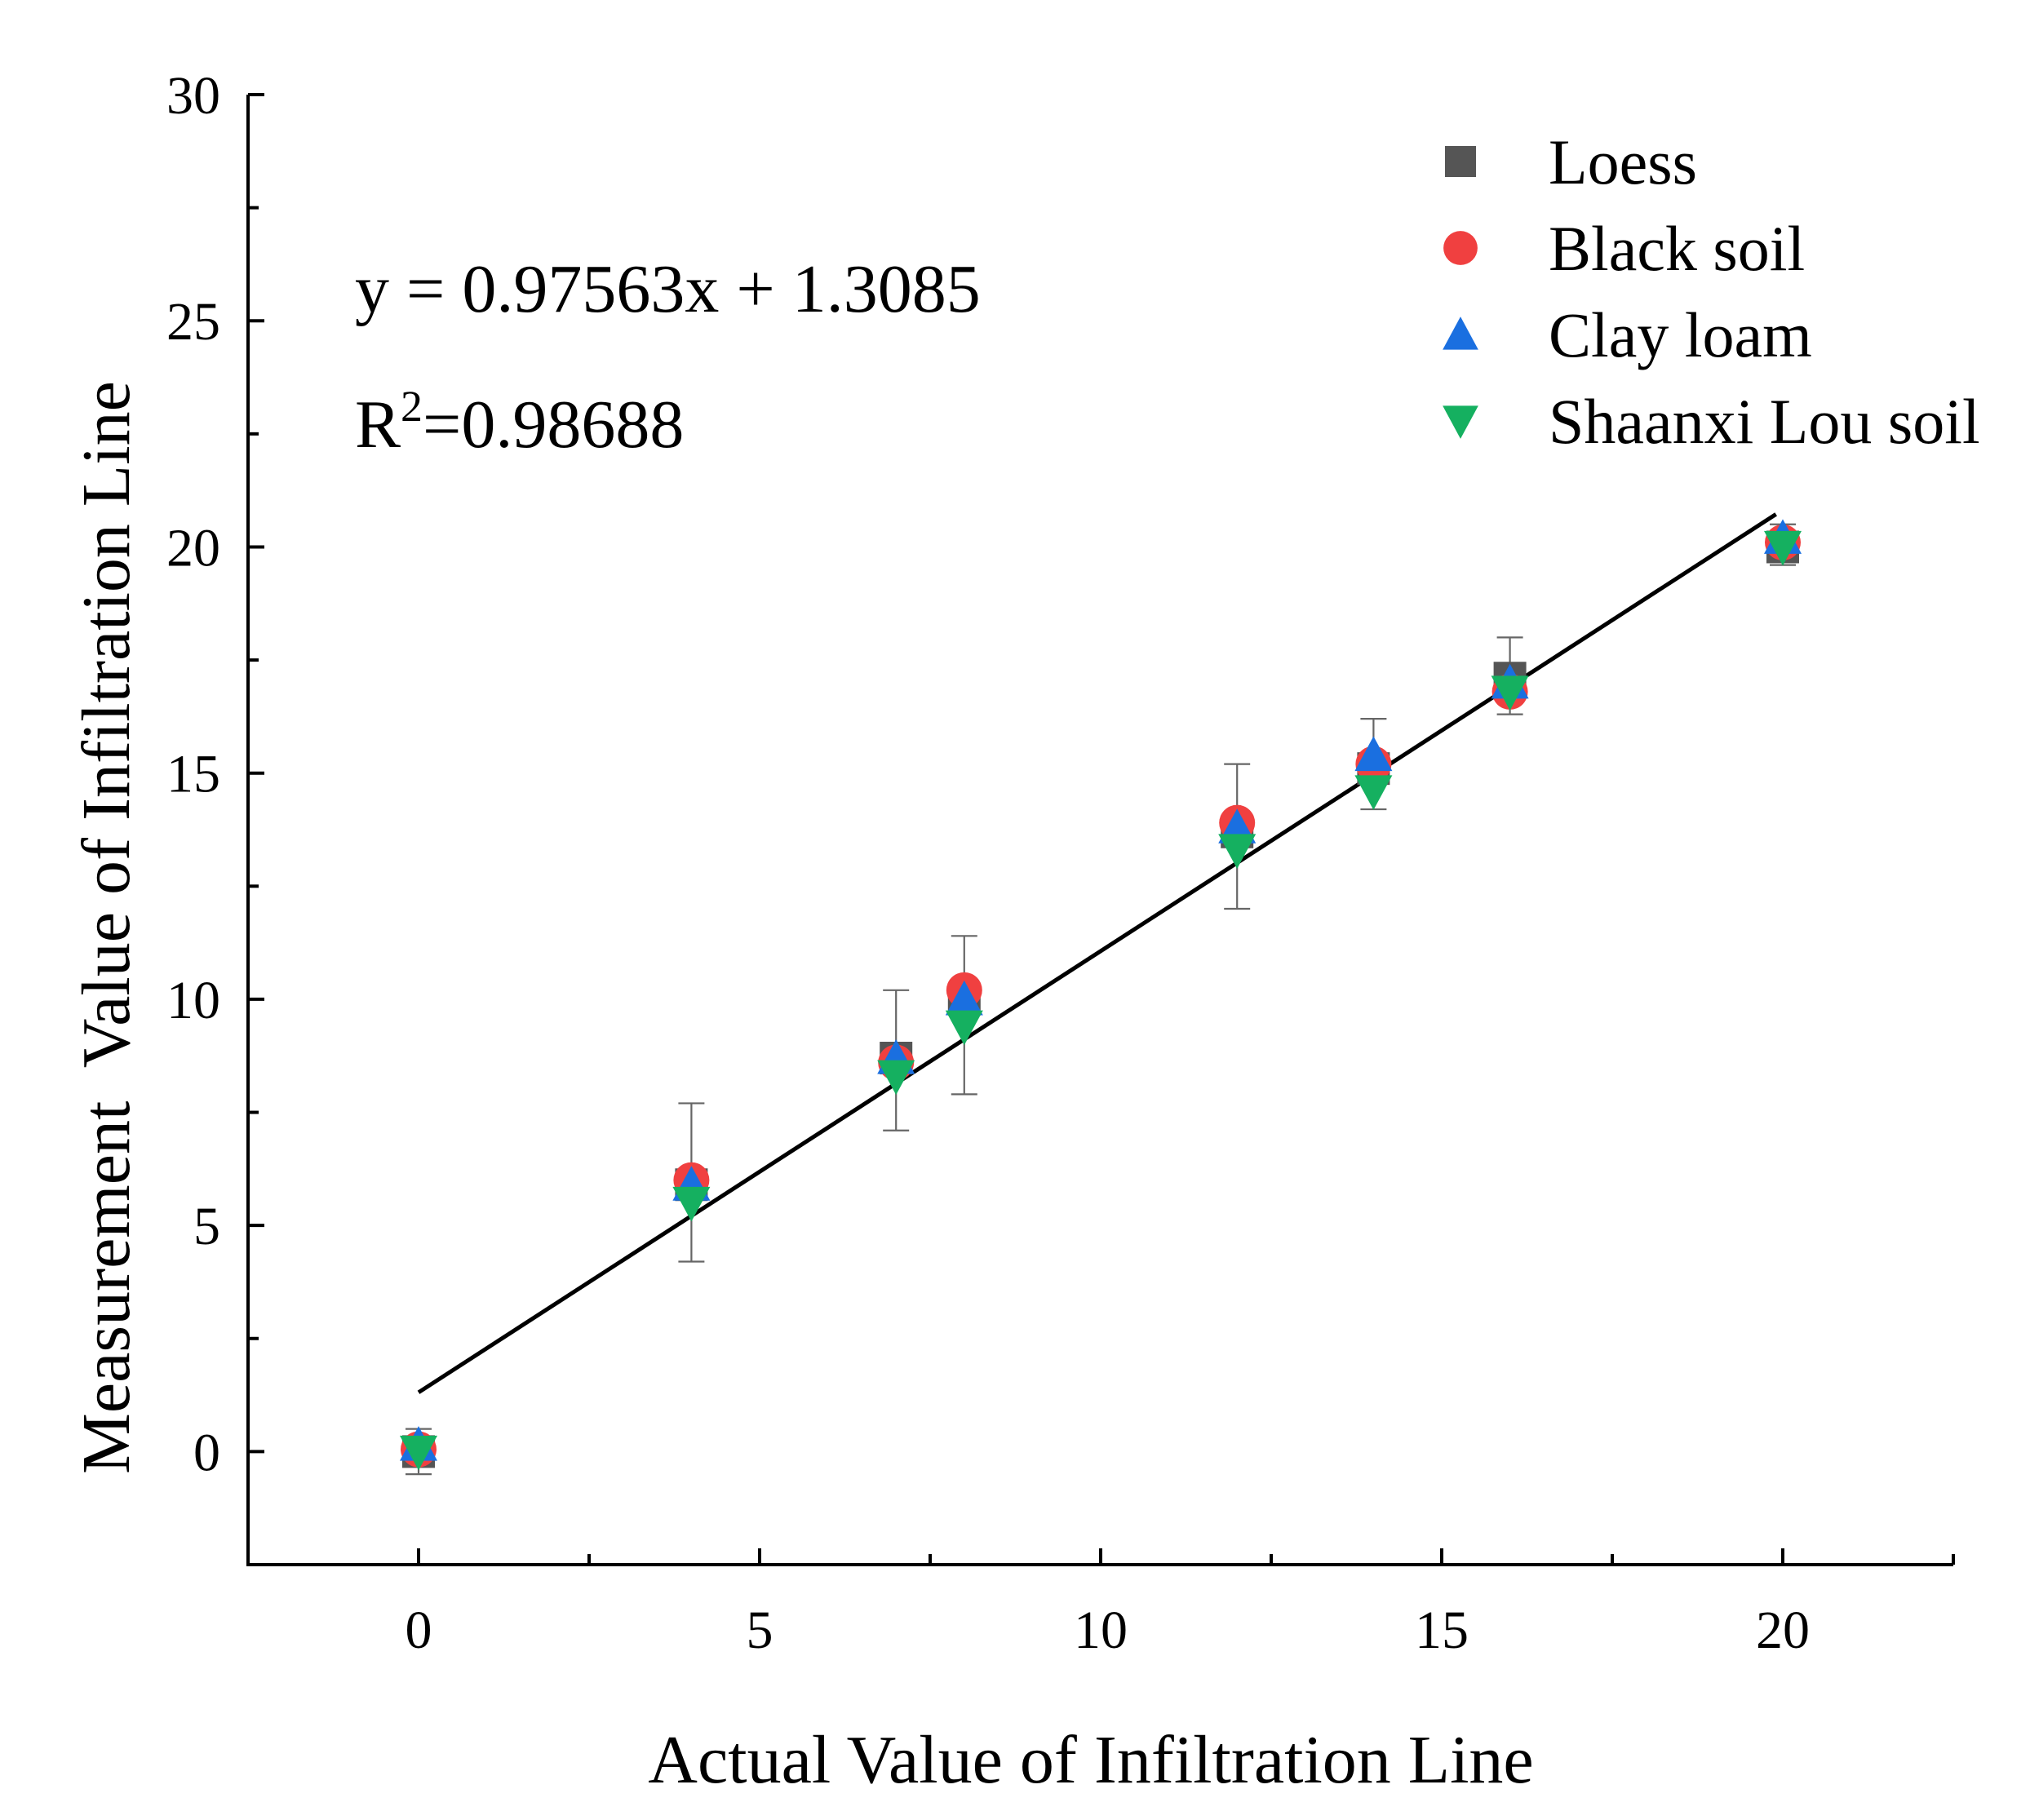 Image resolution: width=2030 pixels, height=1820 pixels. What do you see at coordinates (1765, 422) in the screenshot?
I see `legend-label: Shaanxi Lou soil` at bounding box center [1765, 422].